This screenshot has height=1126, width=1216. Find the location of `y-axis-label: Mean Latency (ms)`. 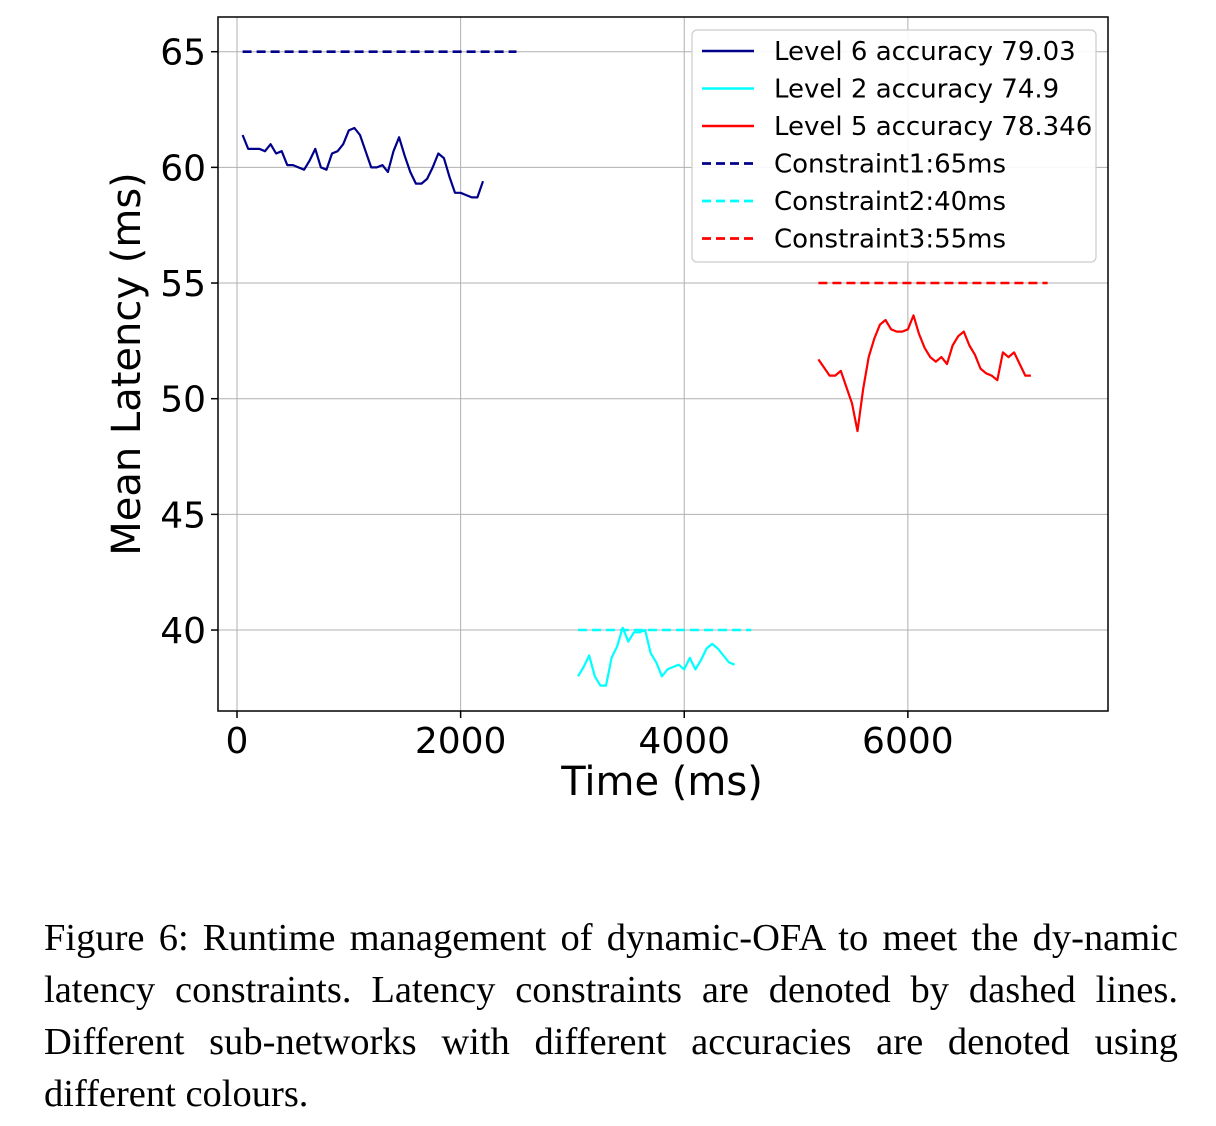

y-axis-label: Mean Latency (ms) is located at coordinates (127, 364).